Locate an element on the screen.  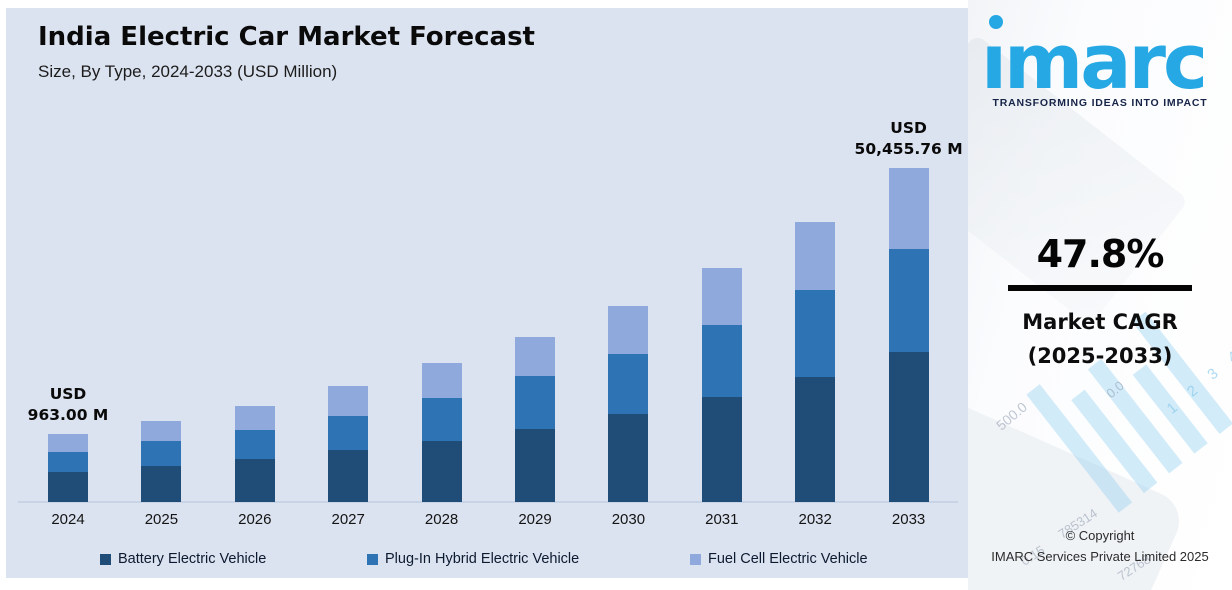
cagr-label-line1: Market CAGR is located at coordinates (1100, 322).